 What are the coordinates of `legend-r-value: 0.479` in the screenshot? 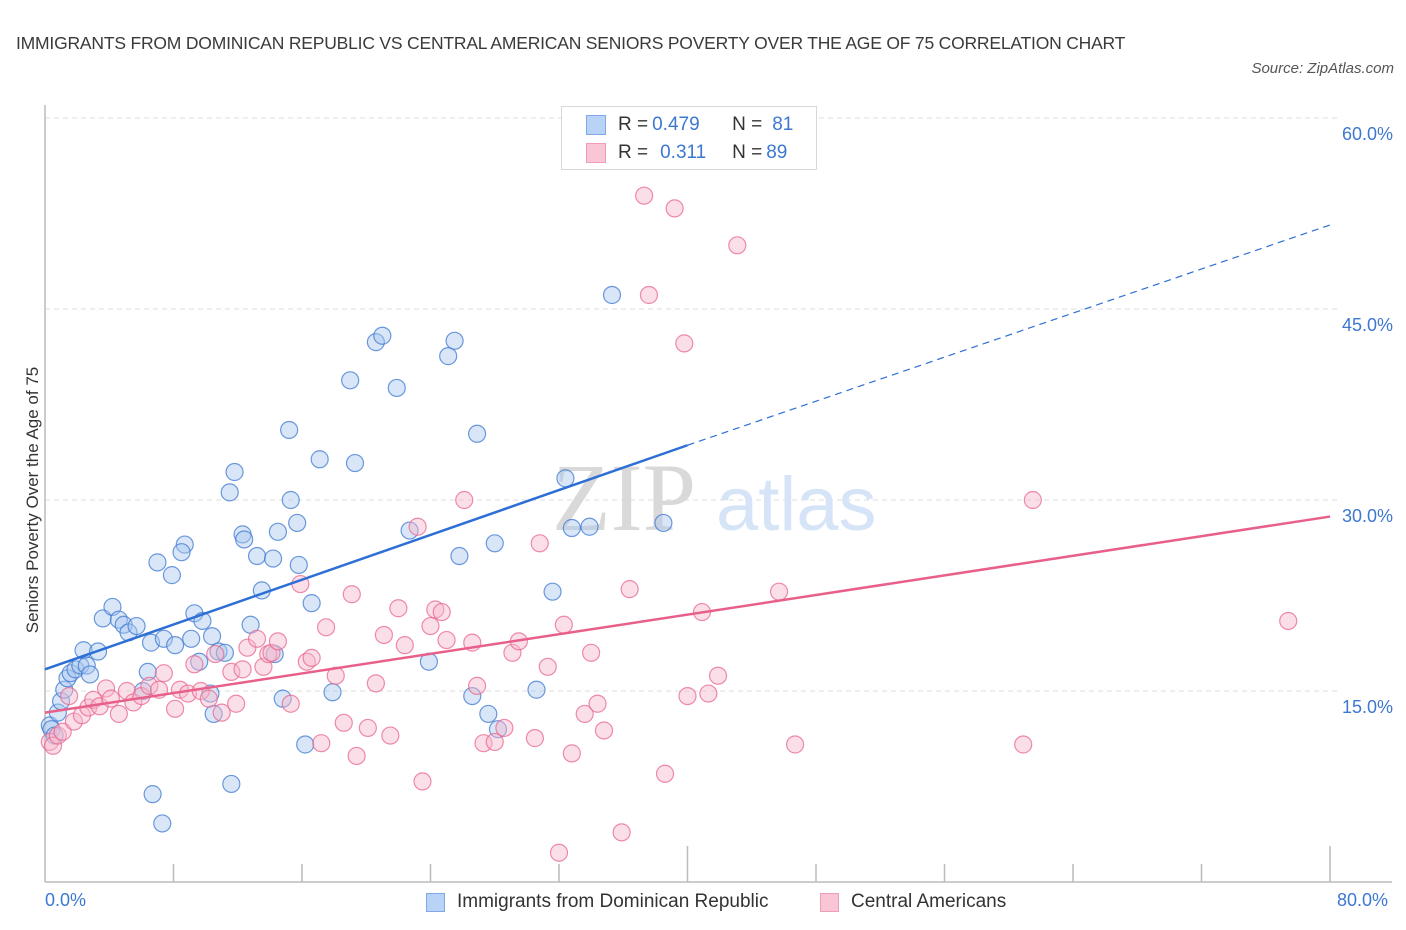 It's located at (676, 124).